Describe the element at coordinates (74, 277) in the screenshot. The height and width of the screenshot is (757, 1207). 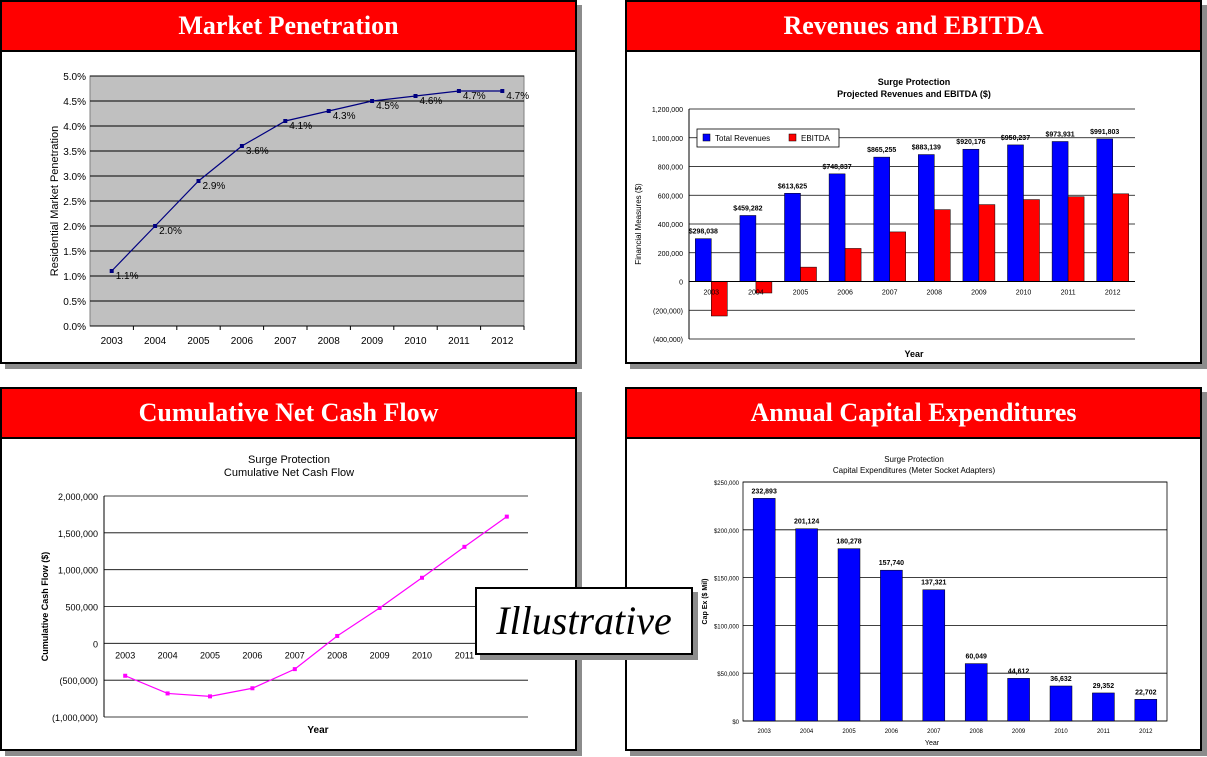
I see `y-tick-label: 1.0%` at that location.